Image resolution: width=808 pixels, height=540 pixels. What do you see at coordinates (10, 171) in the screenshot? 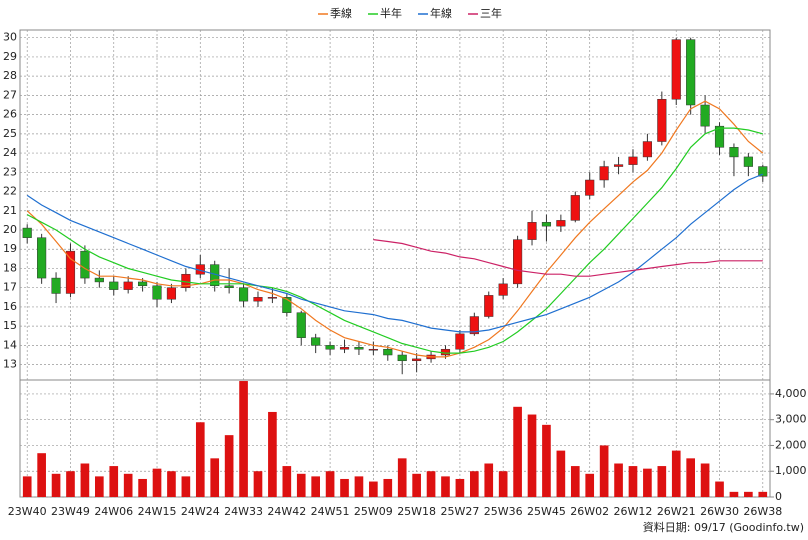
I see `y-tick-label: 23` at bounding box center [10, 171].